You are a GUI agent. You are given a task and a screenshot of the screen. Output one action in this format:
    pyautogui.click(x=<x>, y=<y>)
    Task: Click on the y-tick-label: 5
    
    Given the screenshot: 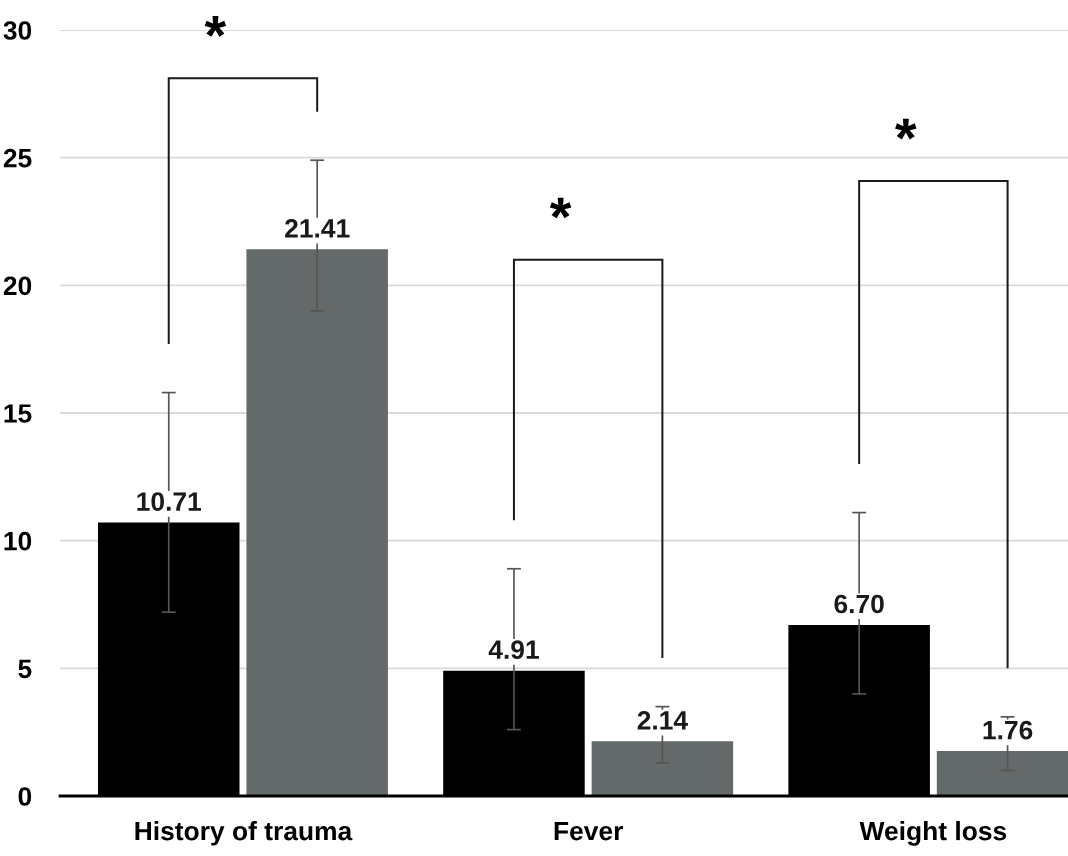 What is the action you would take?
    pyautogui.click(x=25, y=669)
    